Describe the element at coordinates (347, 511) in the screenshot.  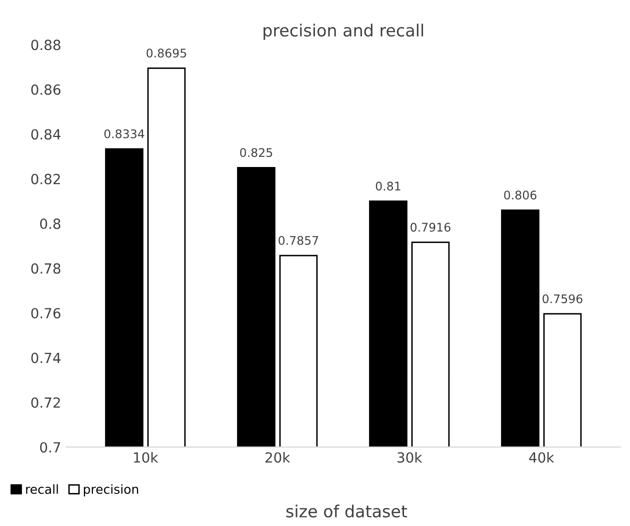
I see `x-axis-title: size of dataset` at that location.